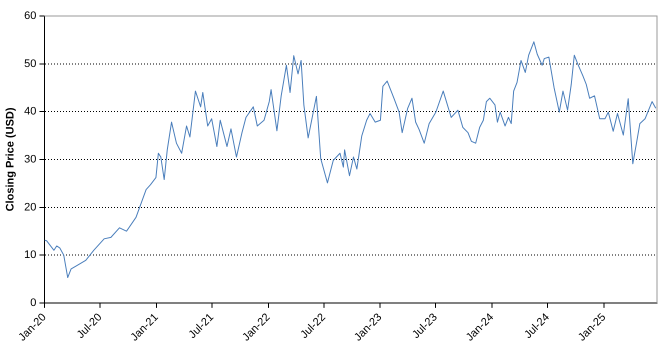 This screenshot has height=347, width=671. What do you see at coordinates (10, 159) in the screenshot?
I see `y-axis-title: Closing Price (USD)` at bounding box center [10, 159].